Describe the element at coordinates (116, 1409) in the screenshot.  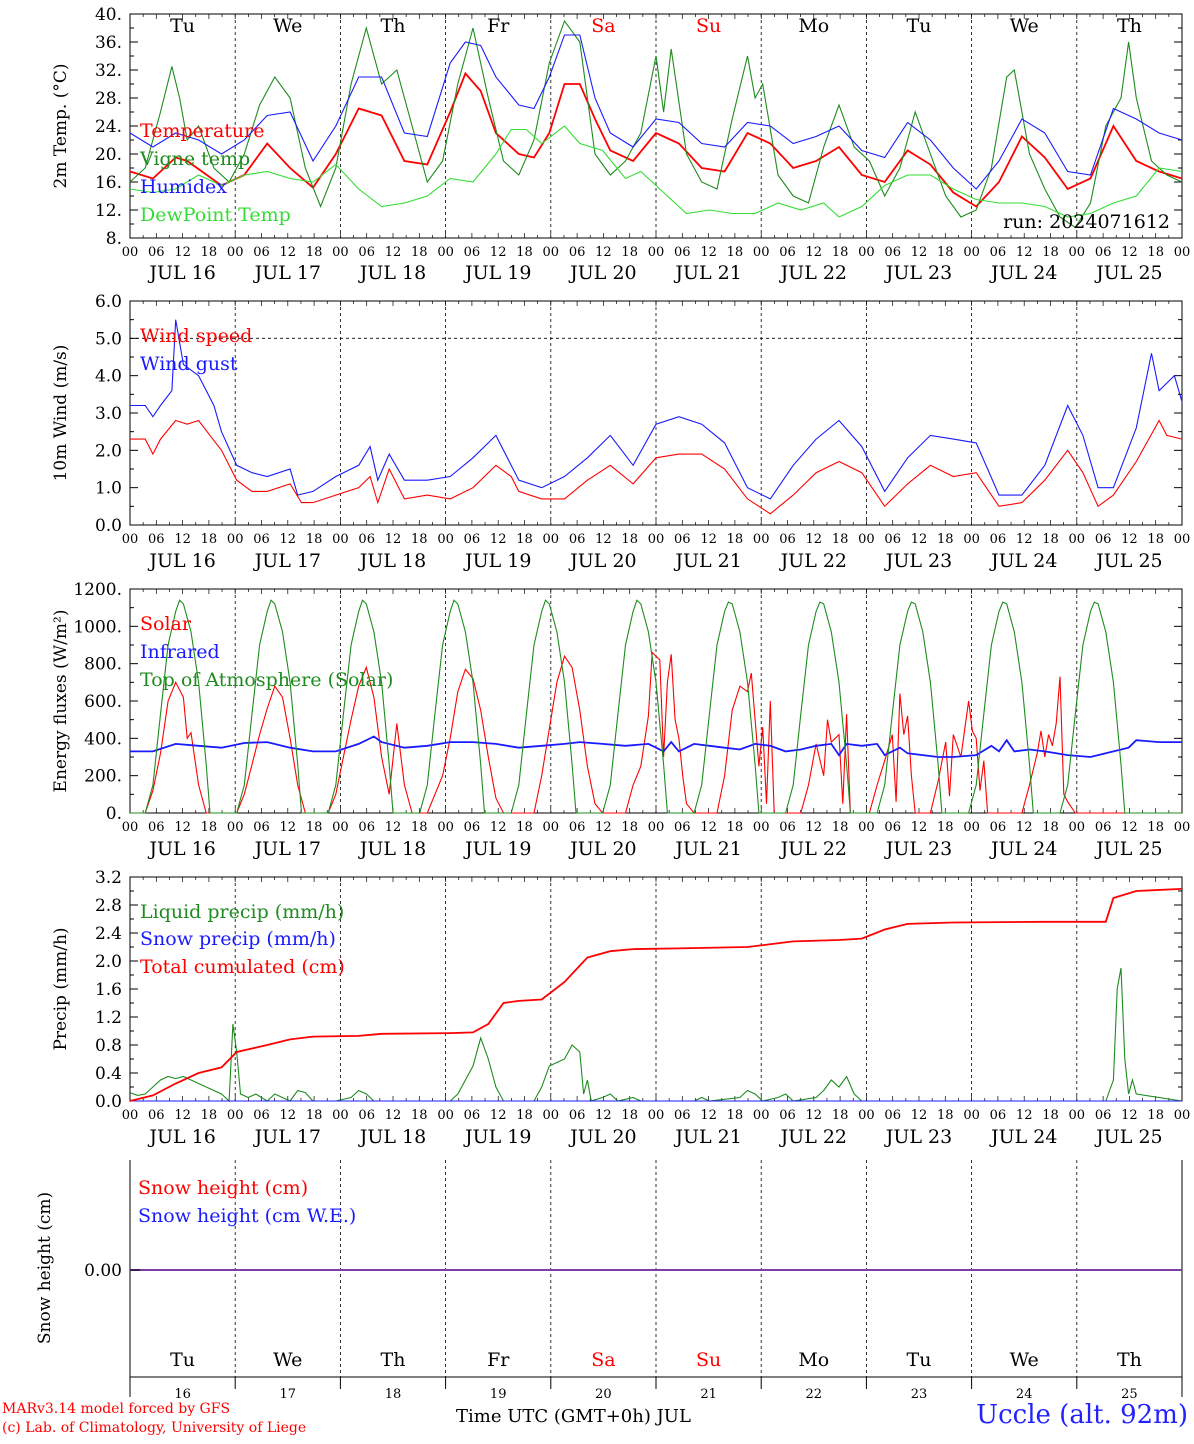
I see `model-credit: MARv3.14 model forced by GFS` at that location.